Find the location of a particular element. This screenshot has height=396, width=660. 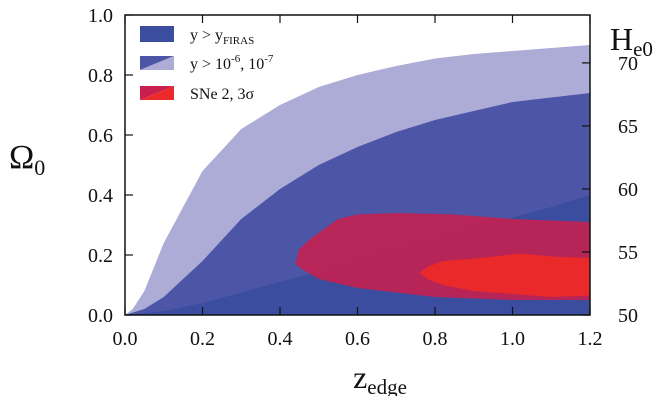

x-tick-label: 0.0 is located at coordinates (125, 339).